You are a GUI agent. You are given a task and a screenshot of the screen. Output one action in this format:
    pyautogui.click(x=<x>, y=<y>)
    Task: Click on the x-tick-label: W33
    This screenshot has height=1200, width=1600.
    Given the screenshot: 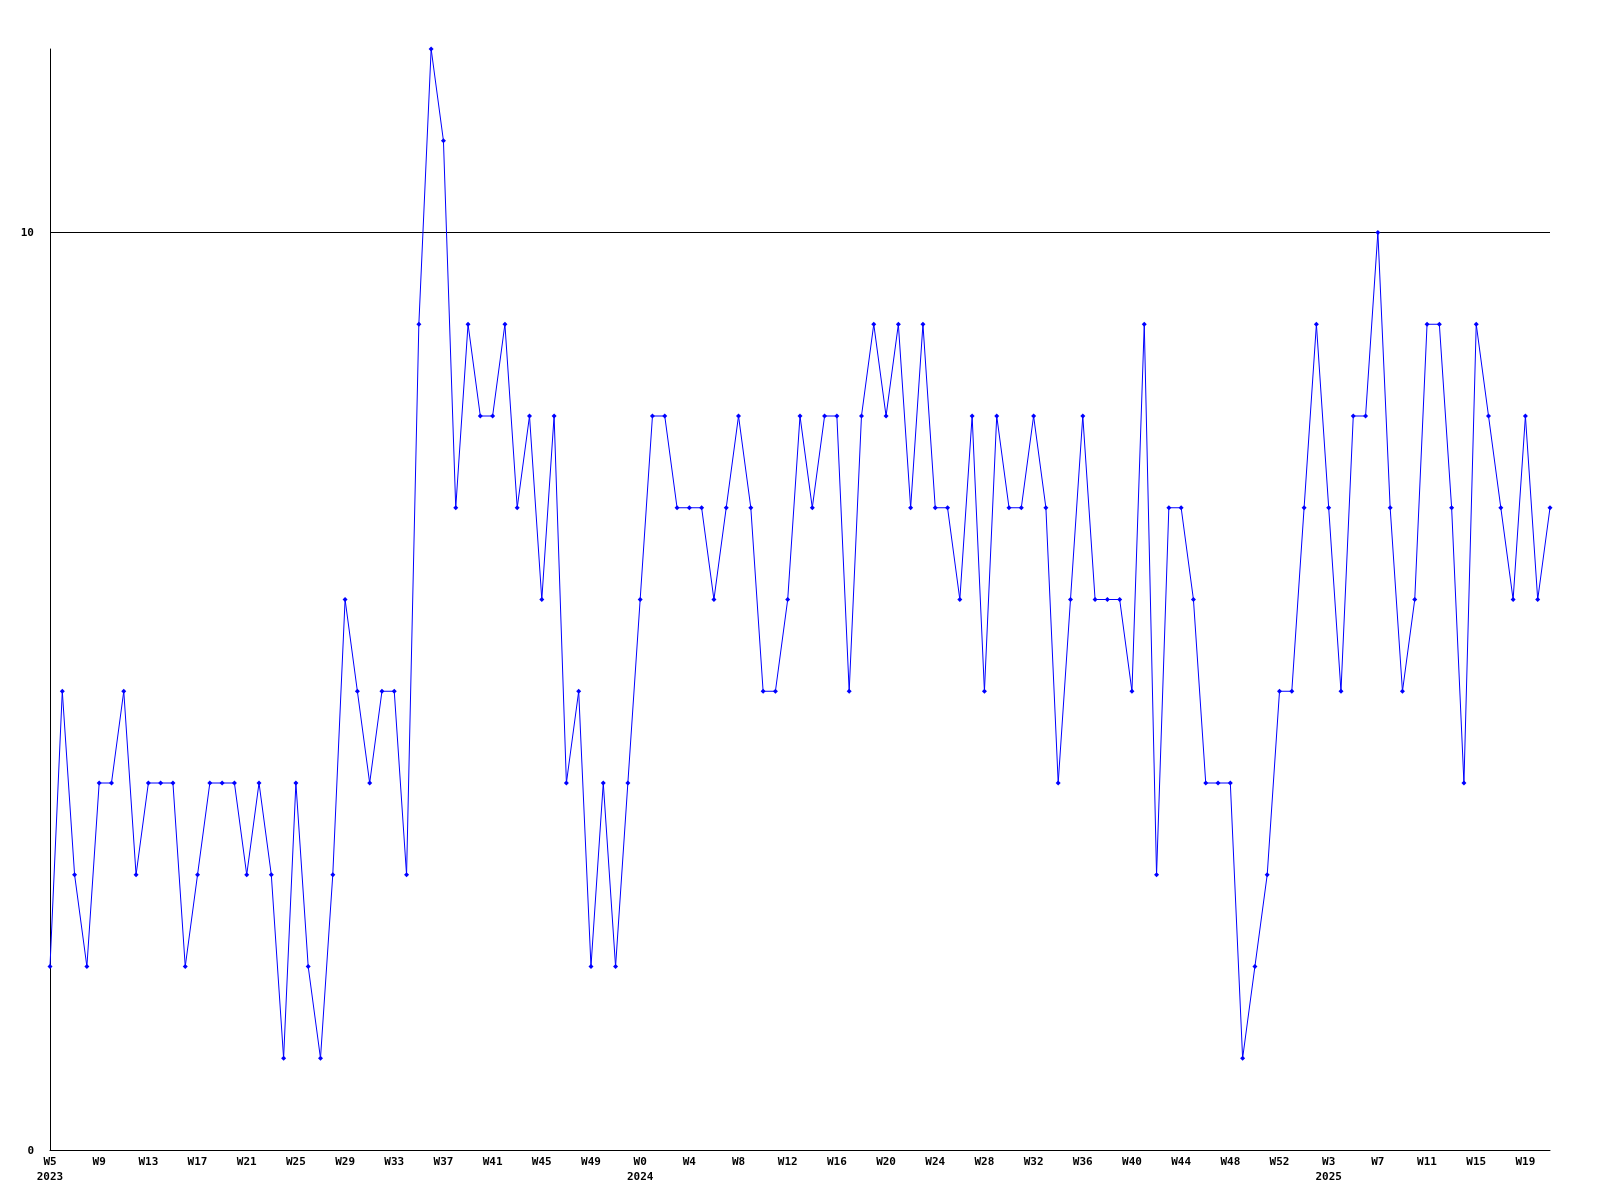 What is the action you would take?
    pyautogui.click(x=394, y=1161)
    